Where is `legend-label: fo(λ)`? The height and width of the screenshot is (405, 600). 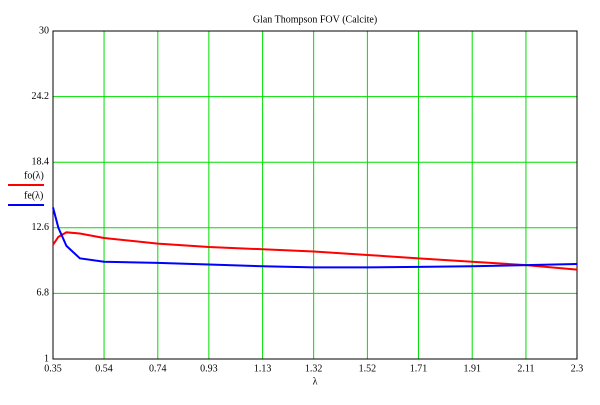 legend-label: fo(λ) is located at coordinates (34, 175).